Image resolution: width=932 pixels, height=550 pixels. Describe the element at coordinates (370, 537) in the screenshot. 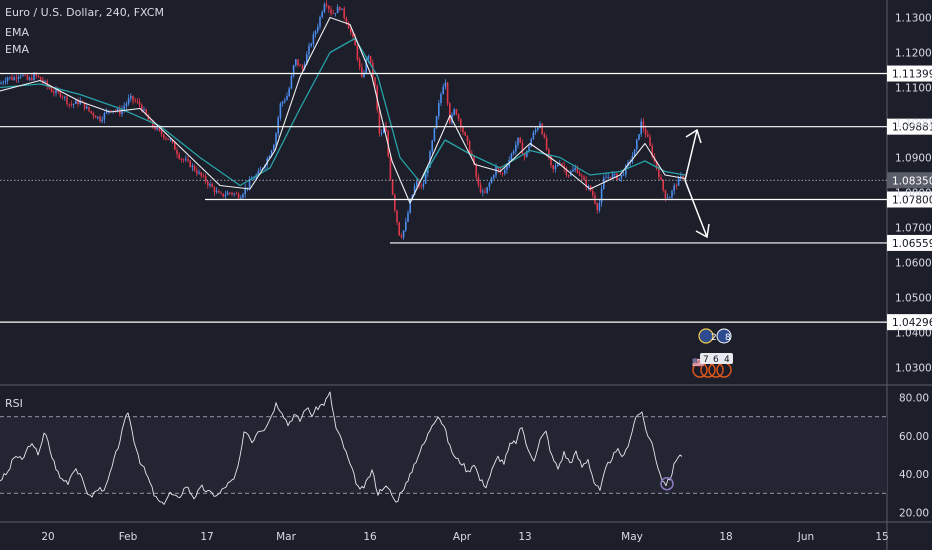

I see `time-axis-tick: 16` at that location.